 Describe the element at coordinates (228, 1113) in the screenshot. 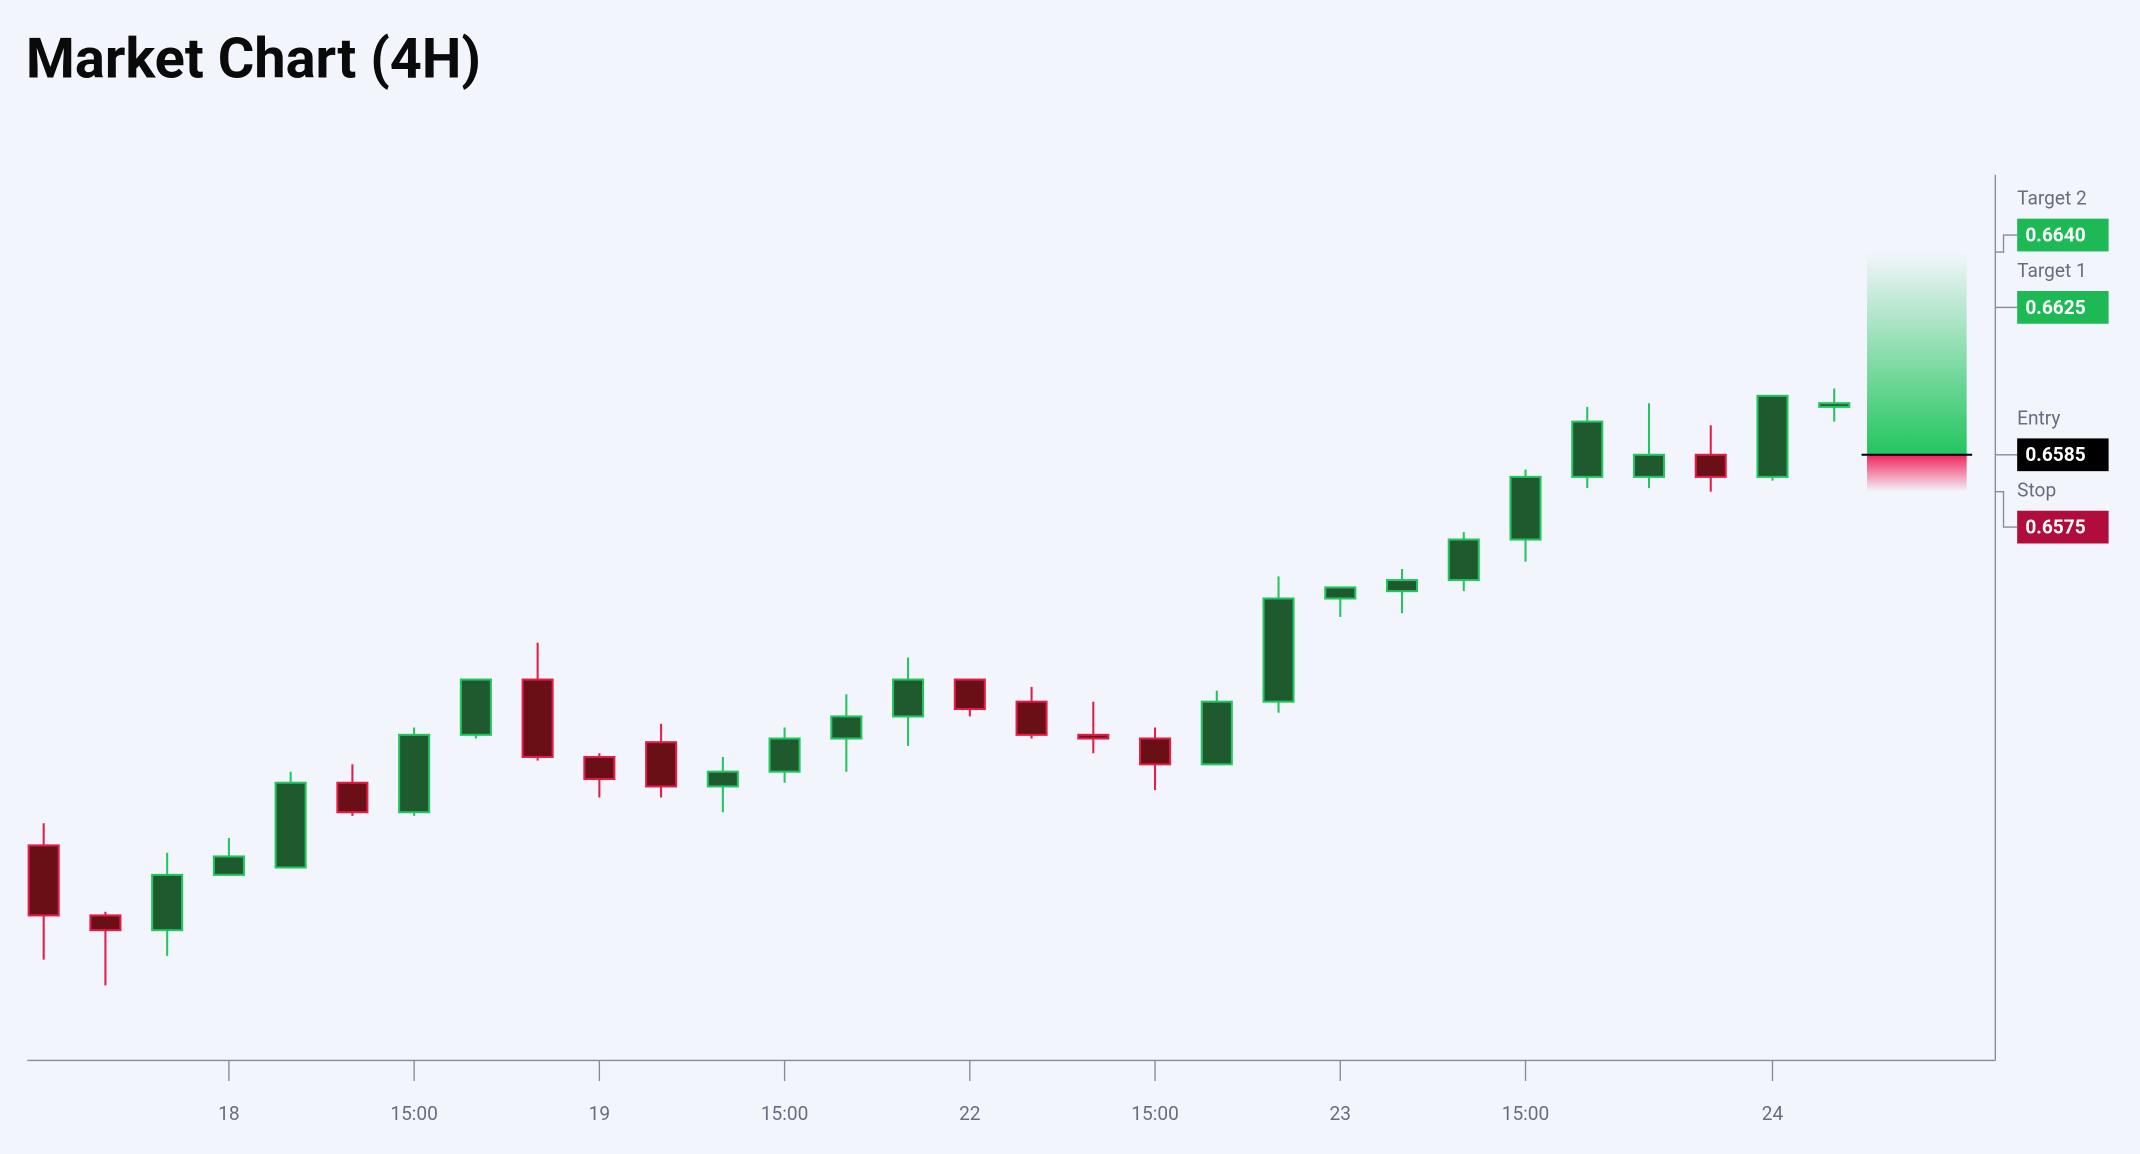

I see `x-tick-label: 18` at that location.